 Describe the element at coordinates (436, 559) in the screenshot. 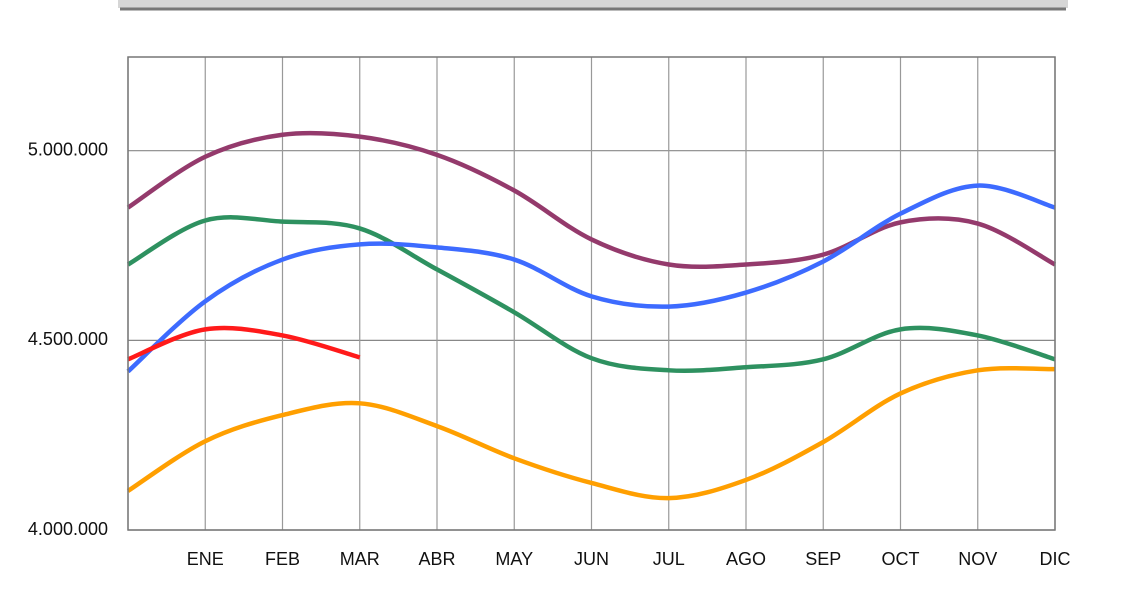

I see `x-tick-label: ABR` at that location.